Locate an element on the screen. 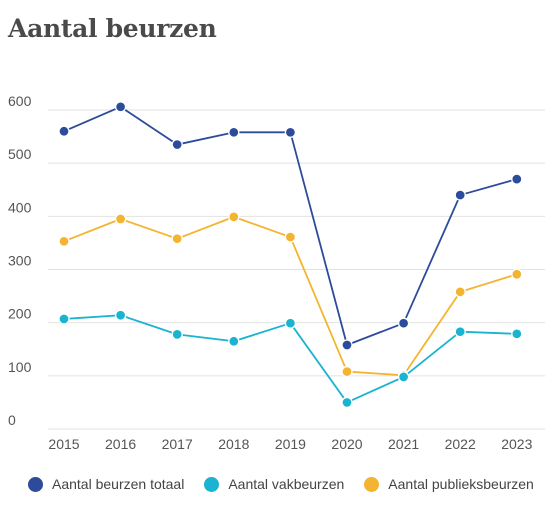 The height and width of the screenshot is (517, 560). legend-item-totaal: Aantal beurzen totaal is located at coordinates (106, 484).